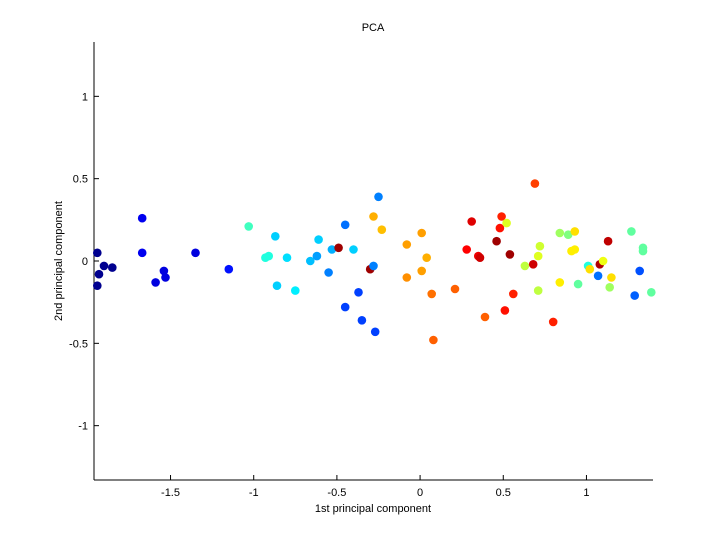 This screenshot has height=540, width=720. What do you see at coordinates (373, 28) in the screenshot?
I see `chart-title: PCA` at bounding box center [373, 28].